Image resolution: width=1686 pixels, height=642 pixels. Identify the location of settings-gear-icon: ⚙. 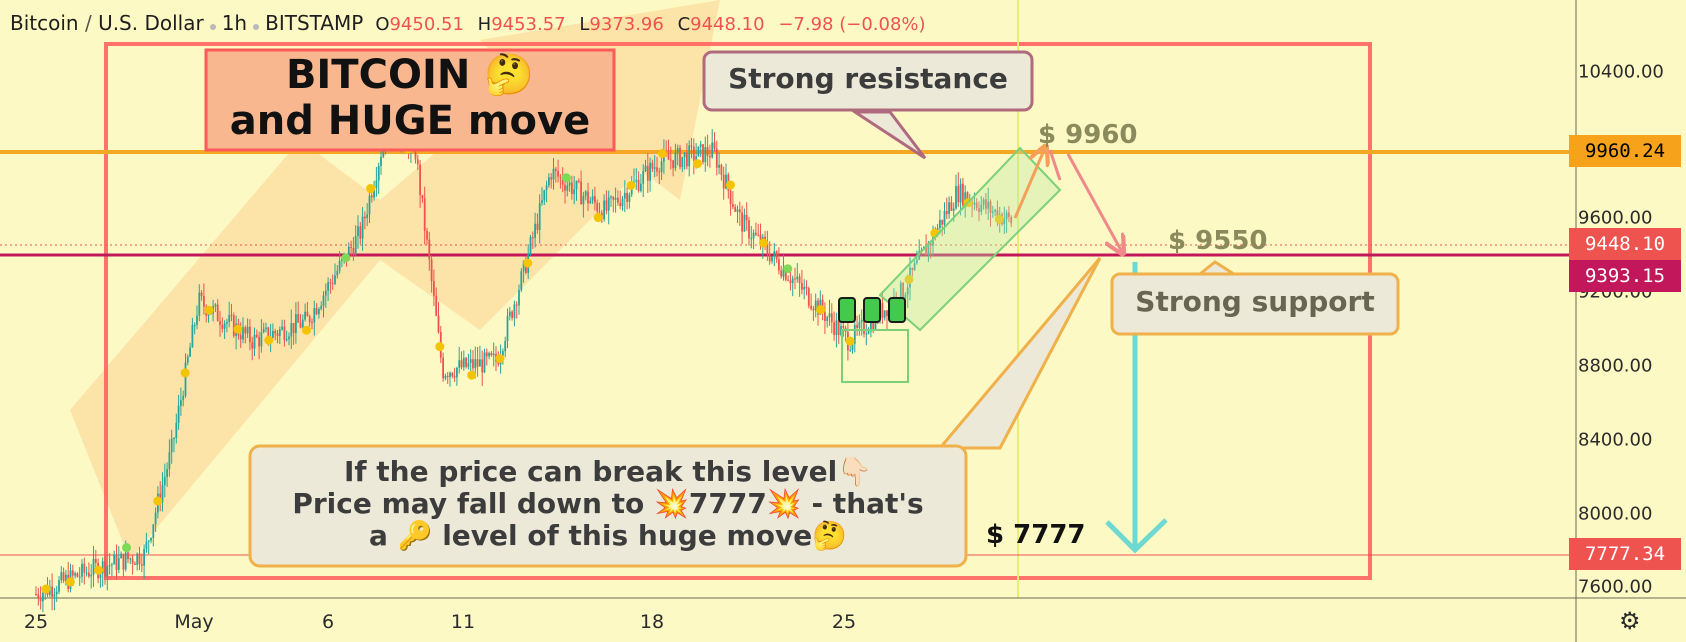
(1630, 621).